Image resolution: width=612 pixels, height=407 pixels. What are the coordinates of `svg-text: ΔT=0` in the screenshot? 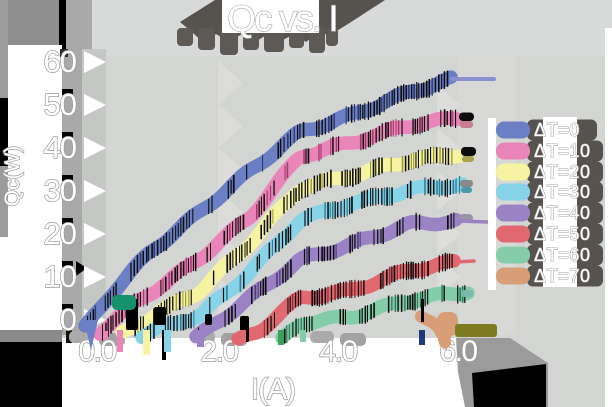 It's located at (557, 130).